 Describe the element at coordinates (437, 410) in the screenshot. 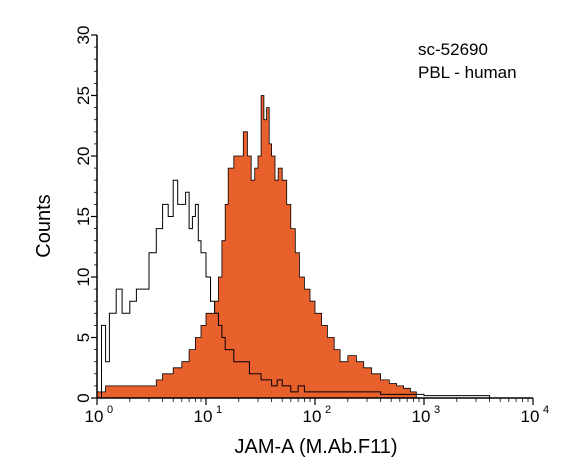

I see `x-tick-exponent: 3` at that location.